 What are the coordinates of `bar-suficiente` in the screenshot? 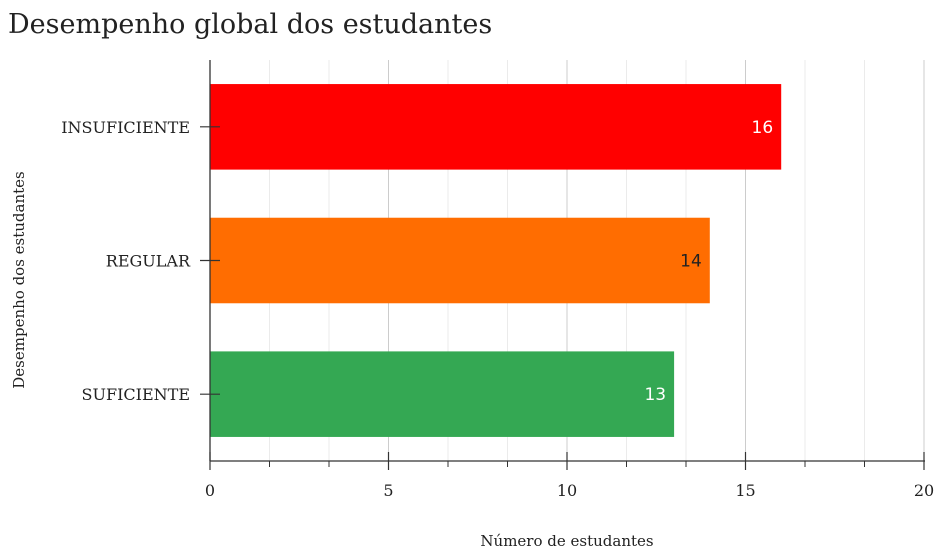 It's located at (442, 394).